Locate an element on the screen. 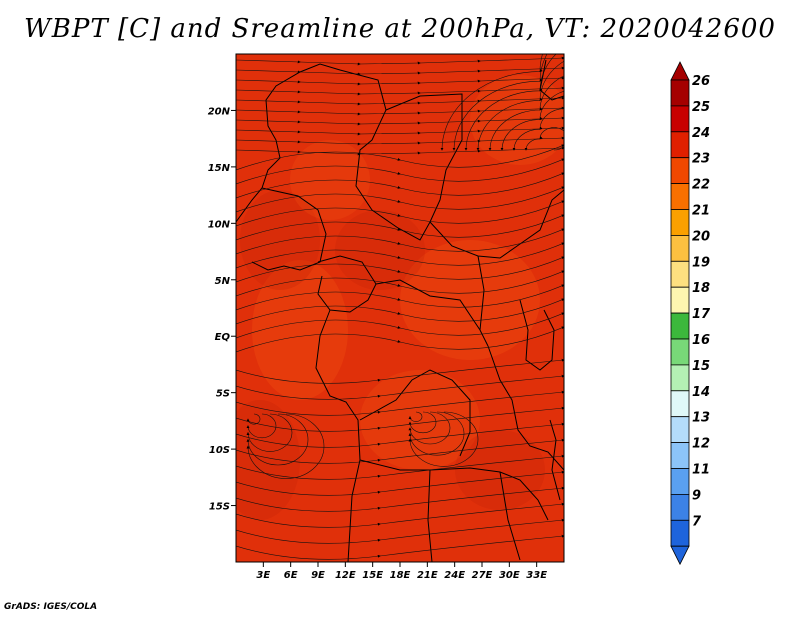 The width and height of the screenshot is (800, 618). lon-tick-label: 6E is located at coordinates (291, 575).